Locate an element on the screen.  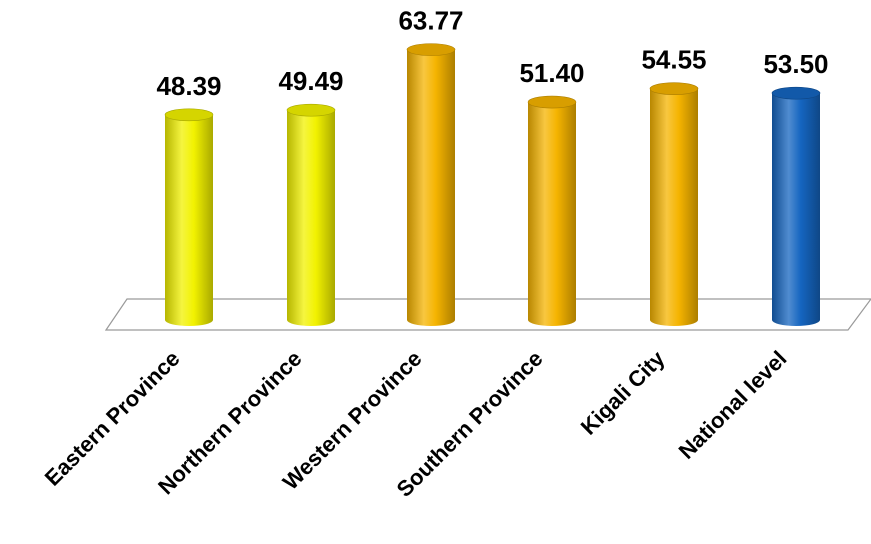
bar-southern-province is located at coordinates (552, 211).